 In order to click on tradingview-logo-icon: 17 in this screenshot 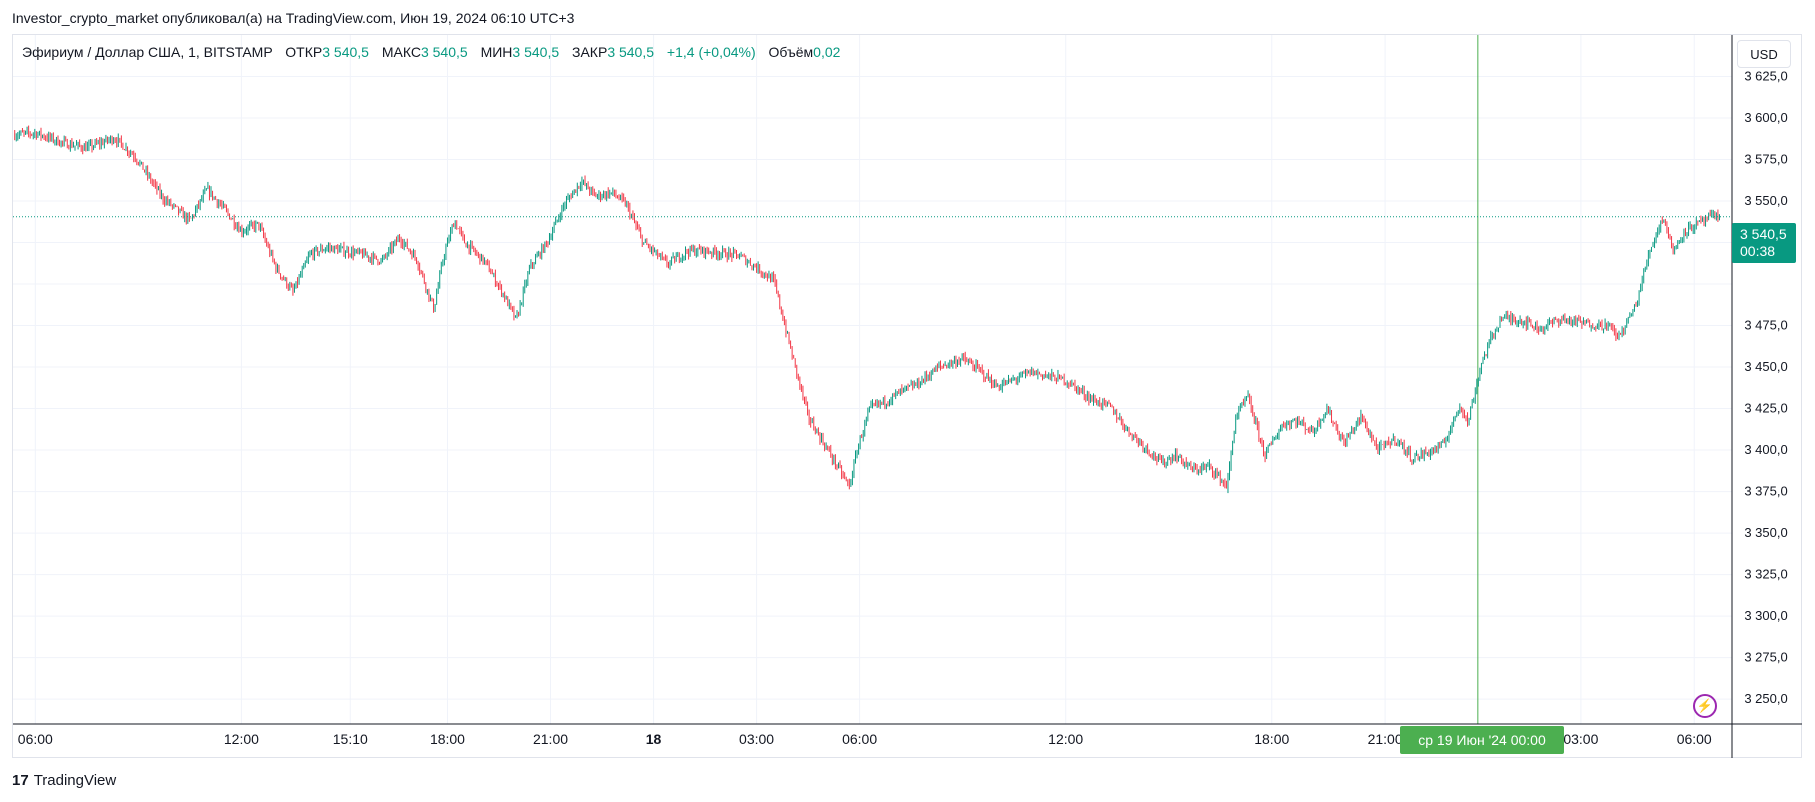, I will do `click(20, 780)`.